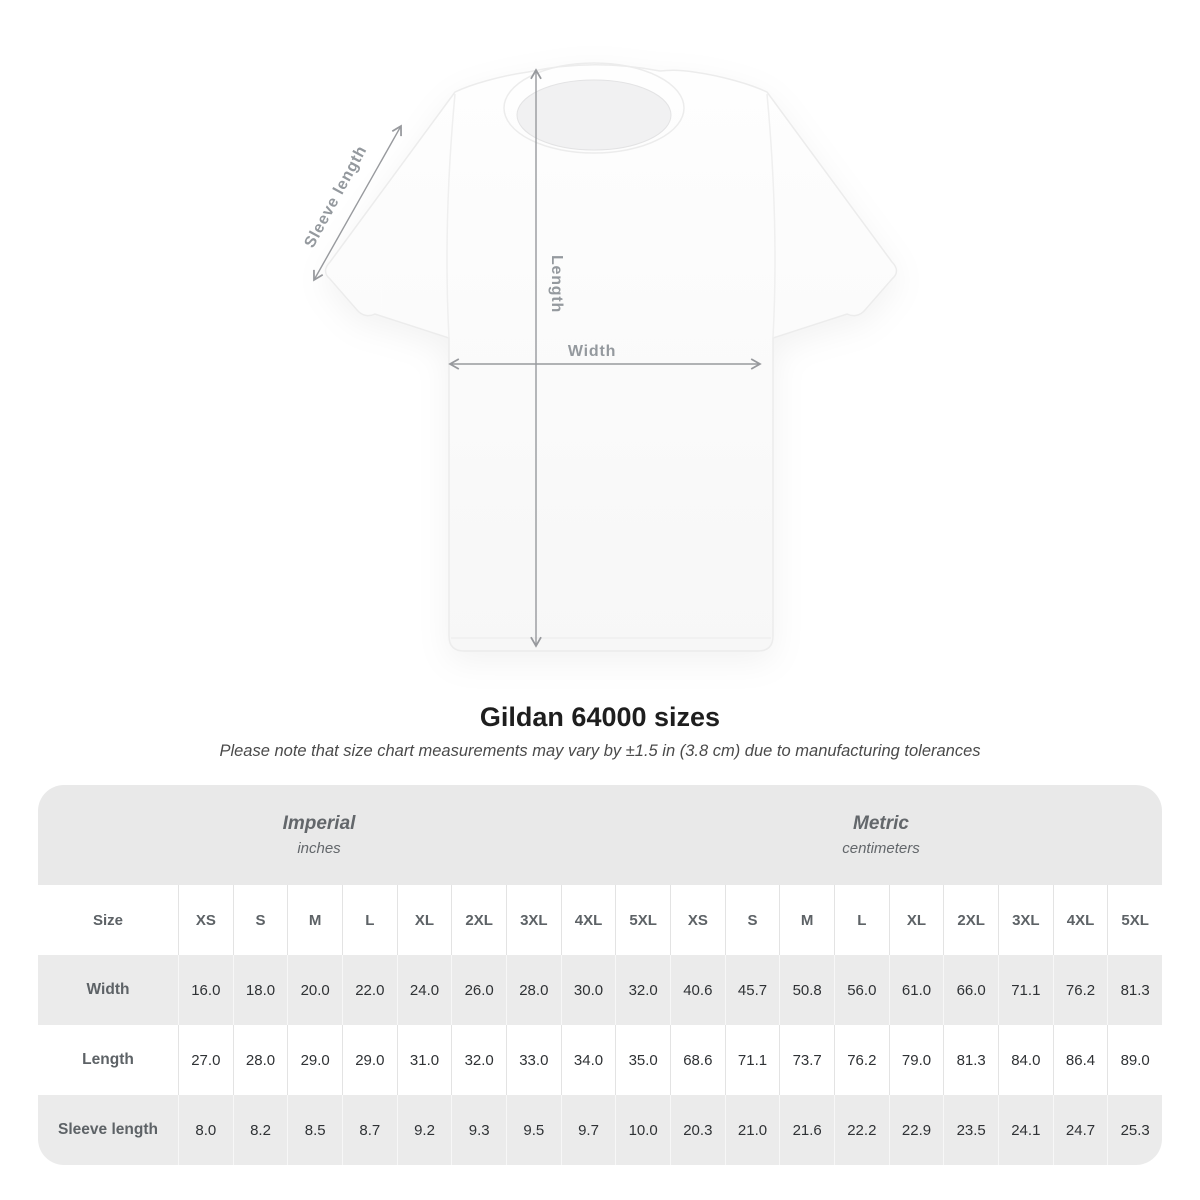  Describe the element at coordinates (588, 920) in the screenshot. I see `size-header-imperial: 4XL` at that location.